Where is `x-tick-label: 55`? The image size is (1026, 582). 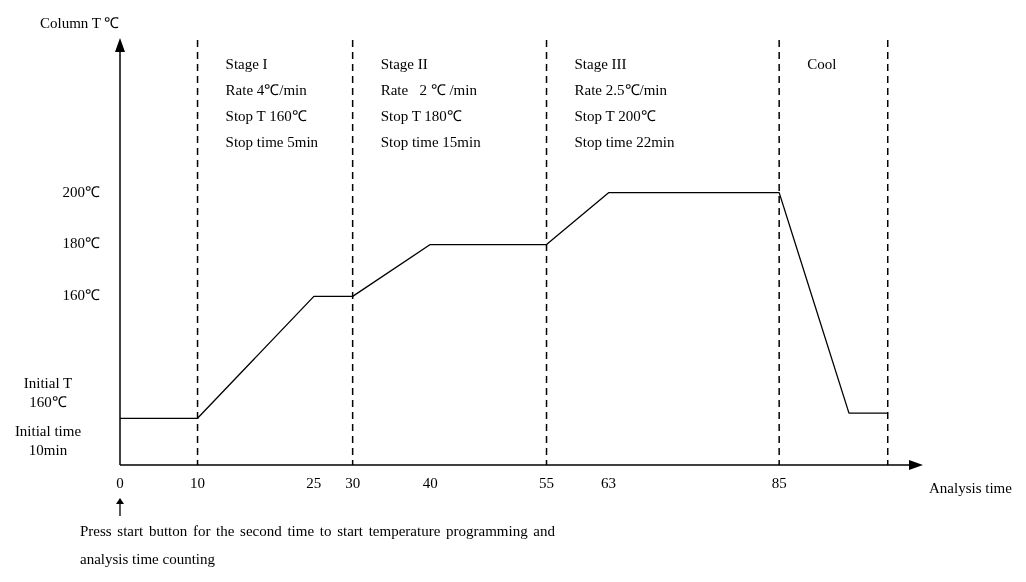 x-tick-label: 55 is located at coordinates (547, 482).